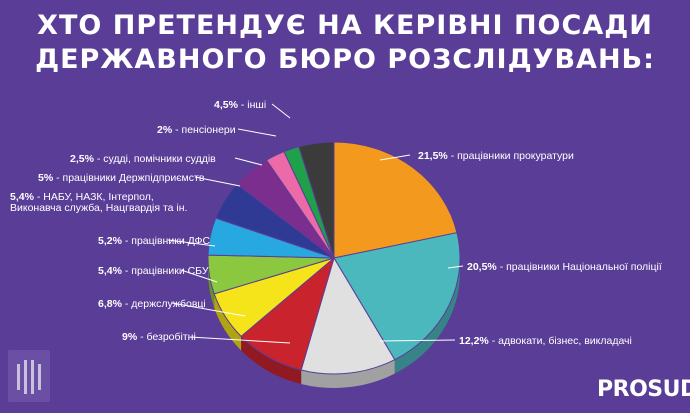 This screenshot has width=690, height=413. What do you see at coordinates (143, 159) in the screenshot?
I see `slice-label-10: 2,5% - судді, помічники суддів` at bounding box center [143, 159].